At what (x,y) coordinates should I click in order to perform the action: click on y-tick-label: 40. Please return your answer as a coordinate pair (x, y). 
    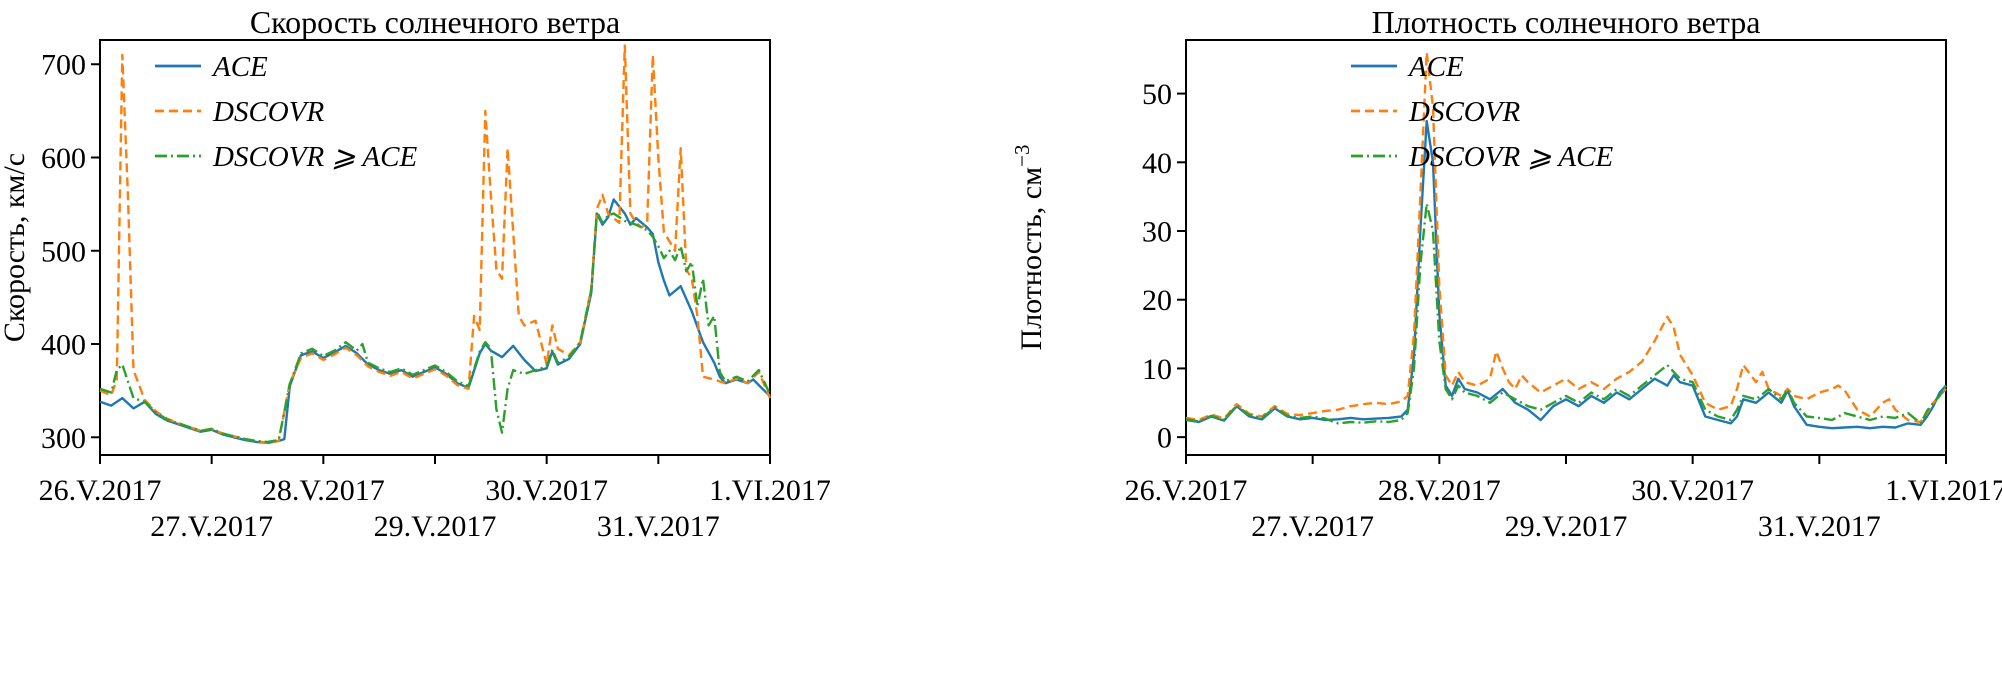
    Looking at the image, I should click on (1157, 163).